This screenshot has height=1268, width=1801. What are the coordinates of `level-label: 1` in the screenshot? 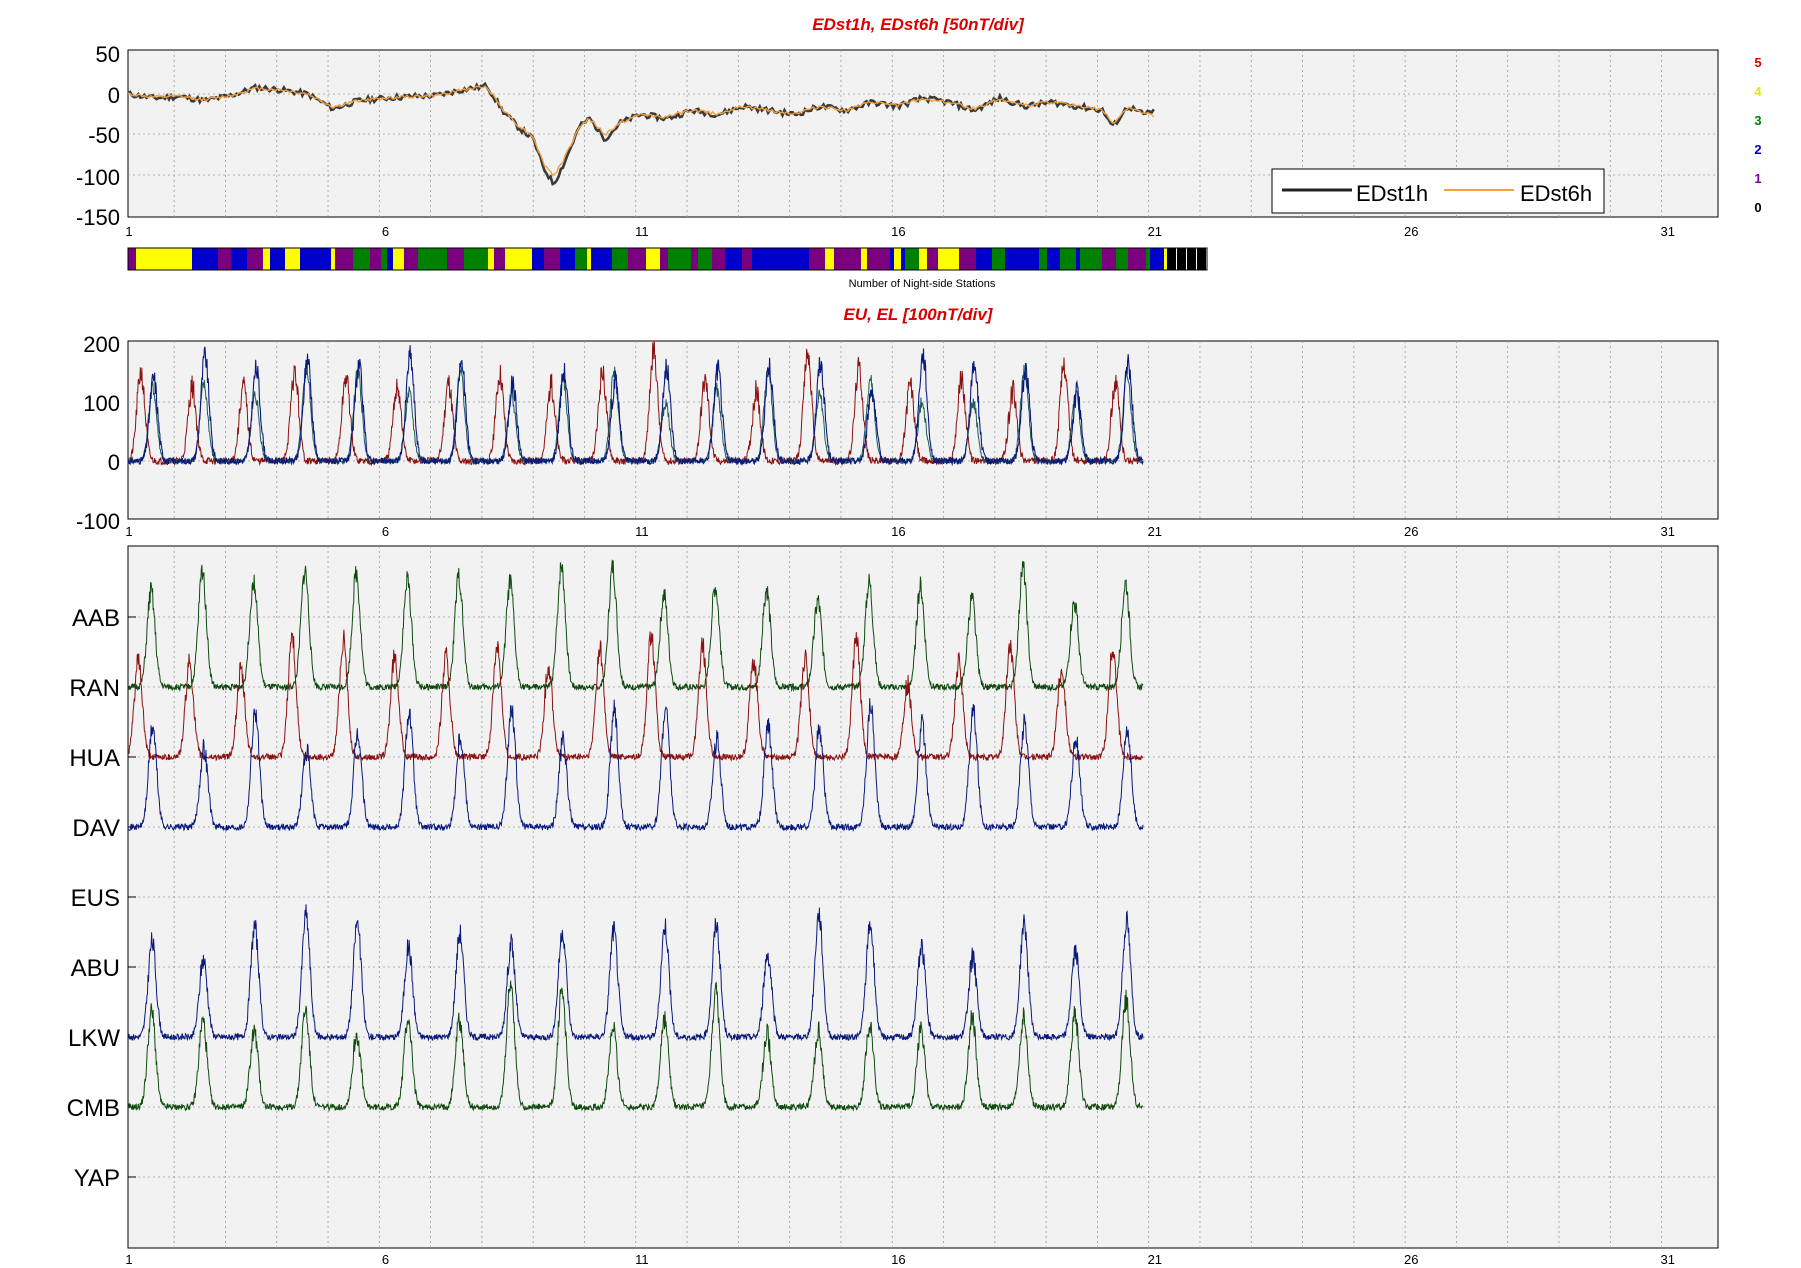 It's located at (1757, 178).